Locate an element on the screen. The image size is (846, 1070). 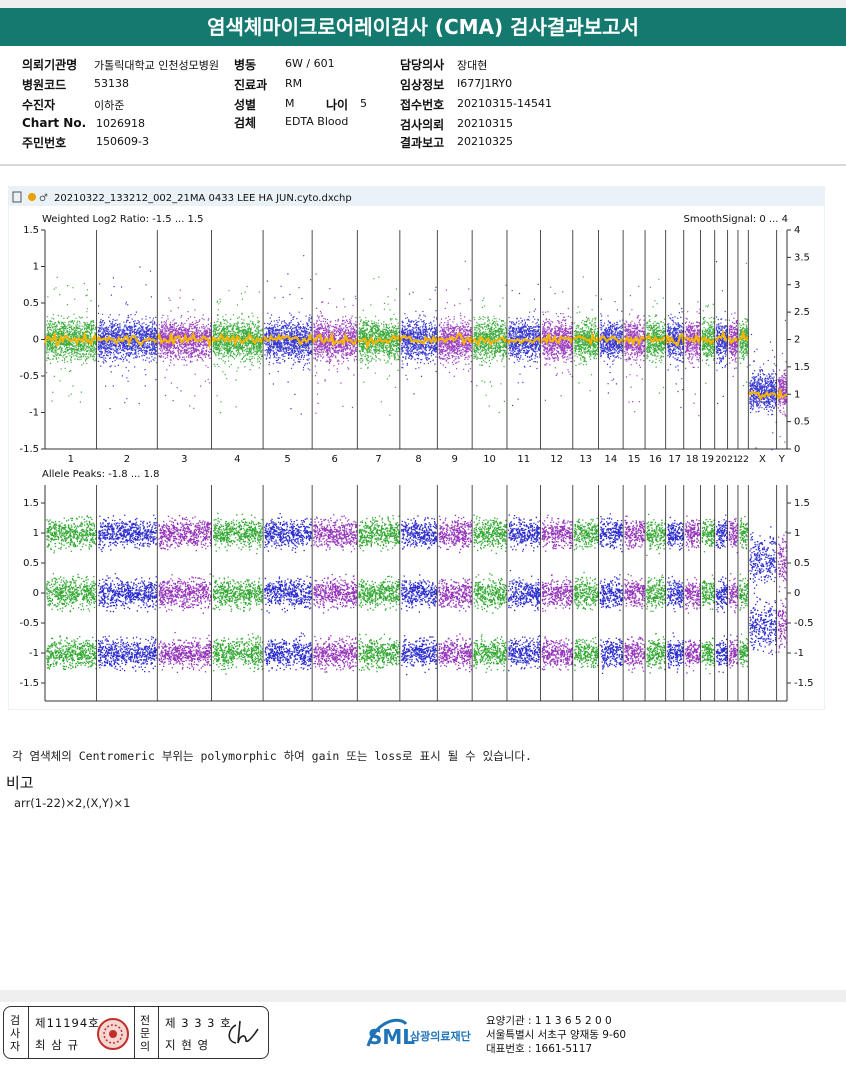
ward-label: 병동 is located at coordinates (245, 65).